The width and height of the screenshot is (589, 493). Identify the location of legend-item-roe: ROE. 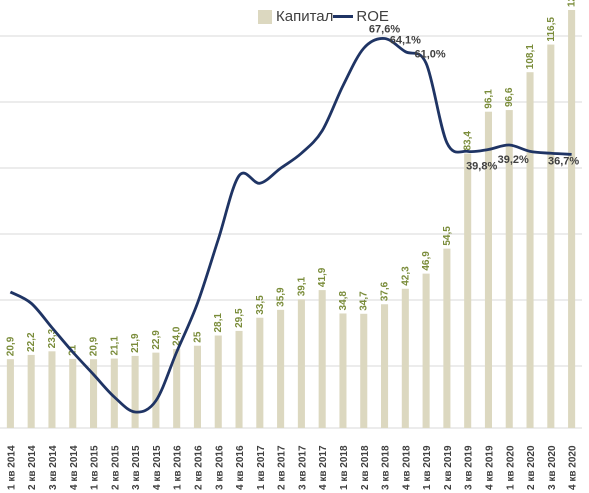
(361, 16).